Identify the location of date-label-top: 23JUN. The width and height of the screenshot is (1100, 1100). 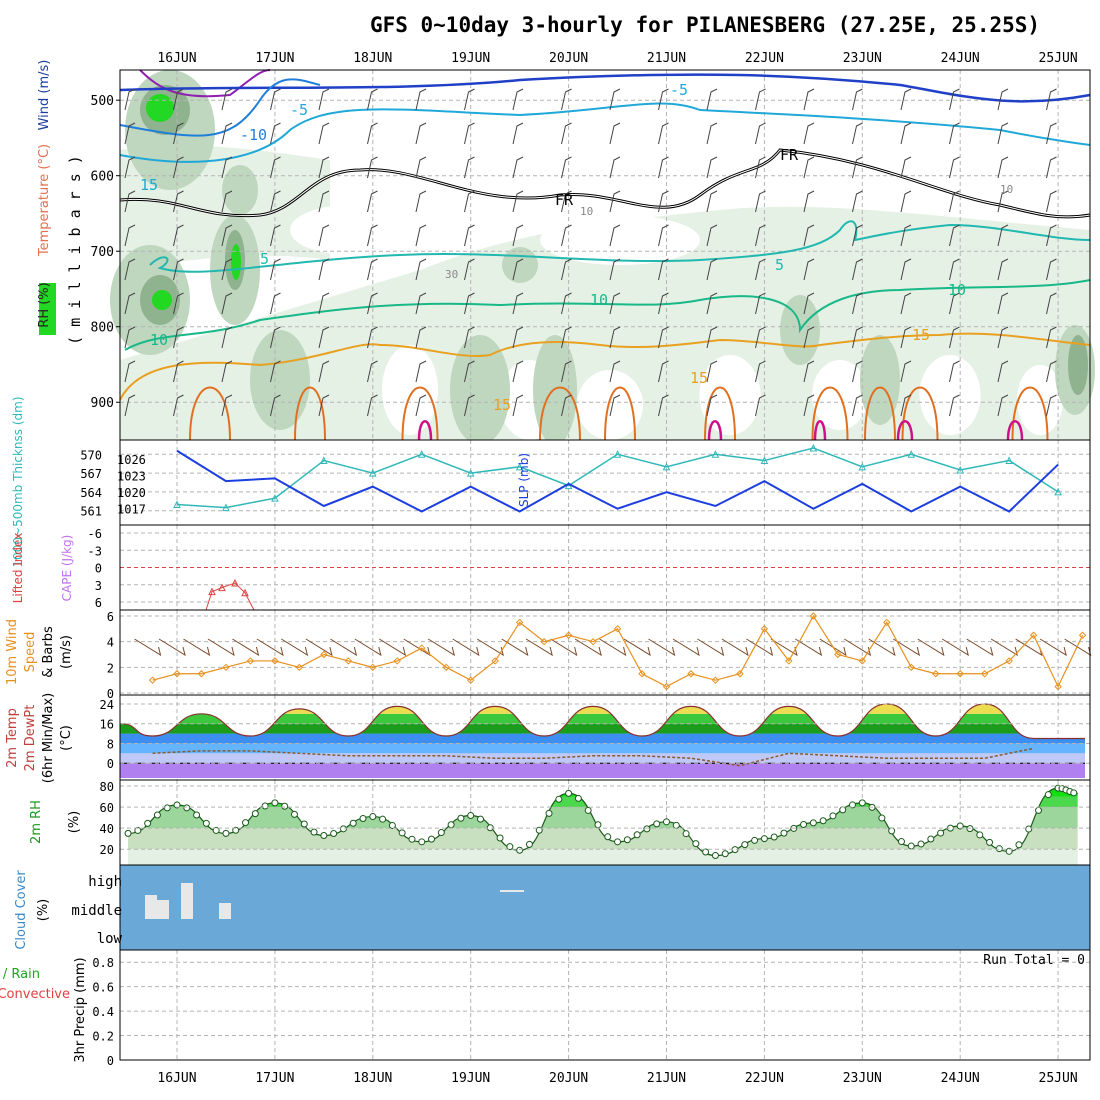
(862, 58).